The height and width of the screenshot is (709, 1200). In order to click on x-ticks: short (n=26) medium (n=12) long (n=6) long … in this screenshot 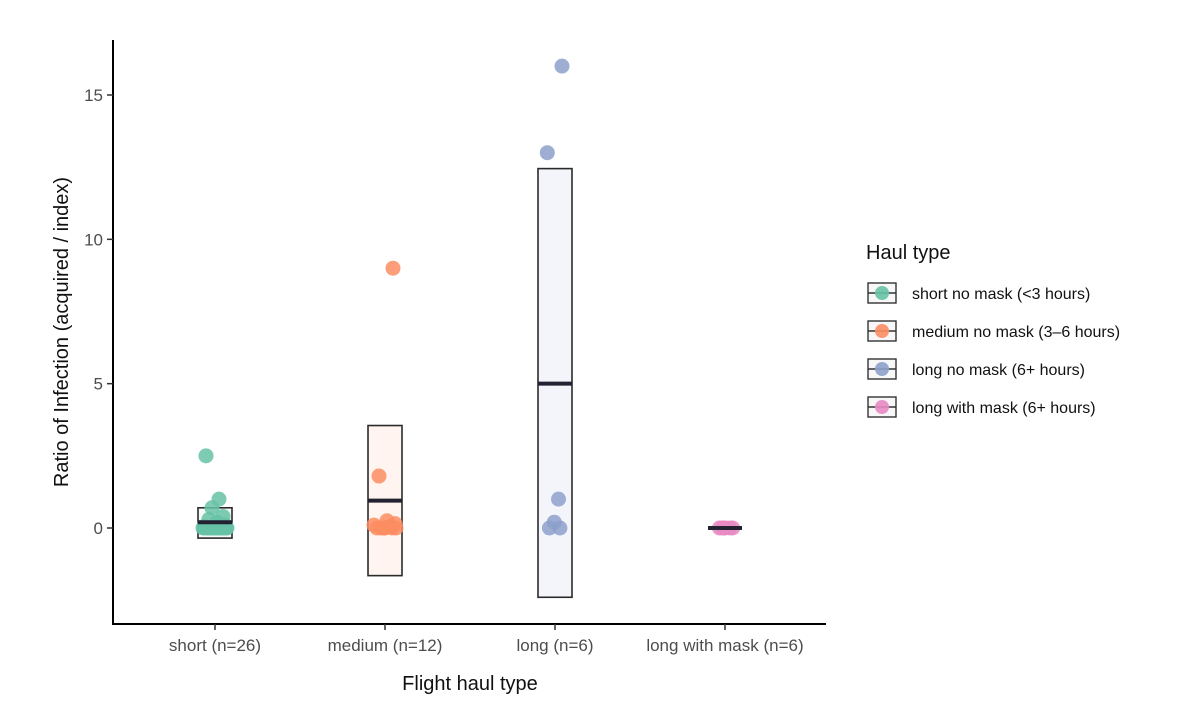, I will do `click(486, 639)`.